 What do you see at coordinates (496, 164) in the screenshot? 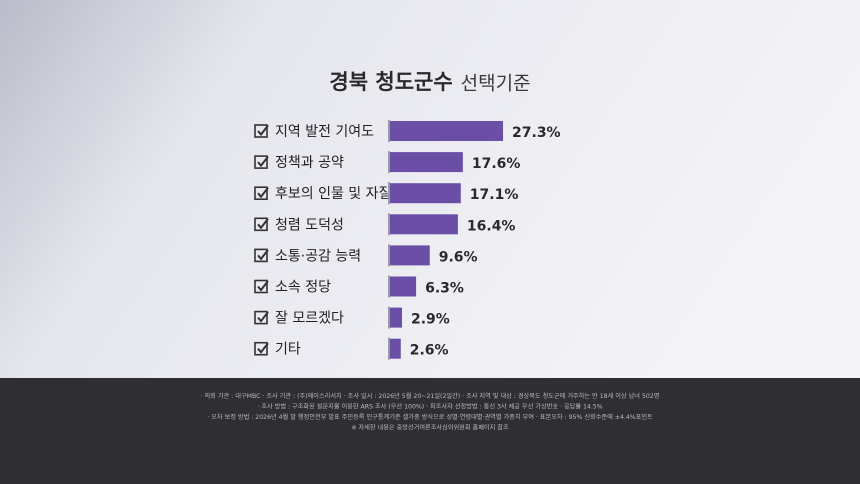
I see `value-label: 17.6%` at bounding box center [496, 164].